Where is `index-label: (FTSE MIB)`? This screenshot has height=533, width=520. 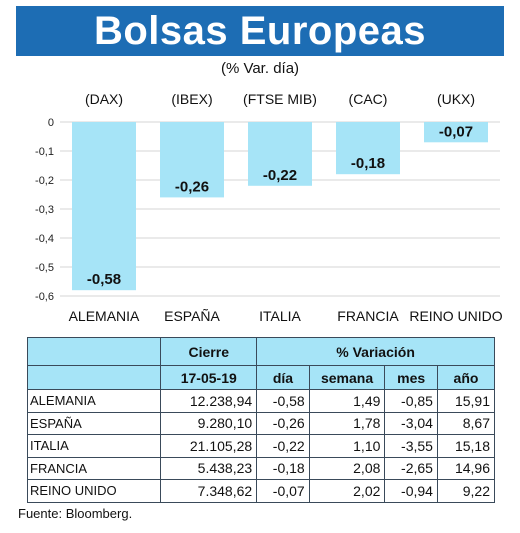
index-label: (FTSE MIB) is located at coordinates (280, 99).